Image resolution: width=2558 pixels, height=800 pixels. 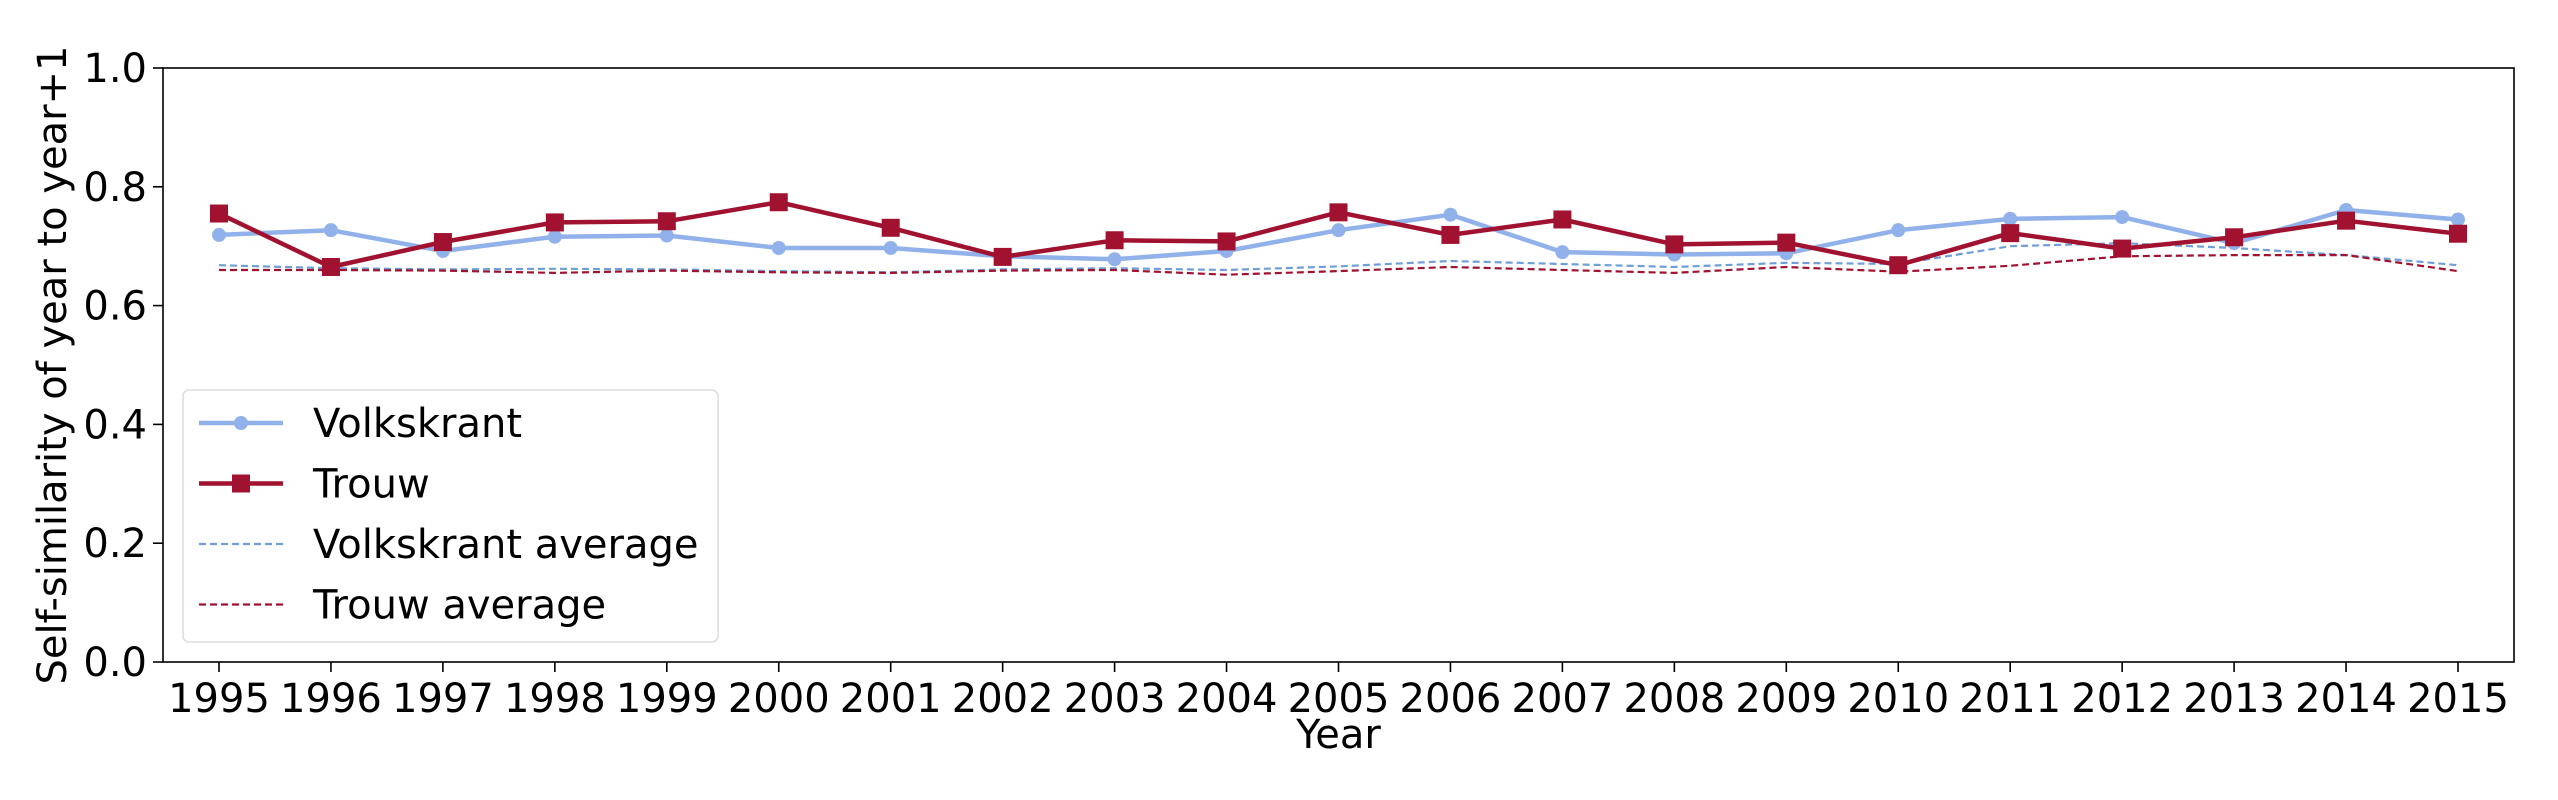 What do you see at coordinates (1451, 699) in the screenshot?
I see `x-tick-label: 2006` at bounding box center [1451, 699].